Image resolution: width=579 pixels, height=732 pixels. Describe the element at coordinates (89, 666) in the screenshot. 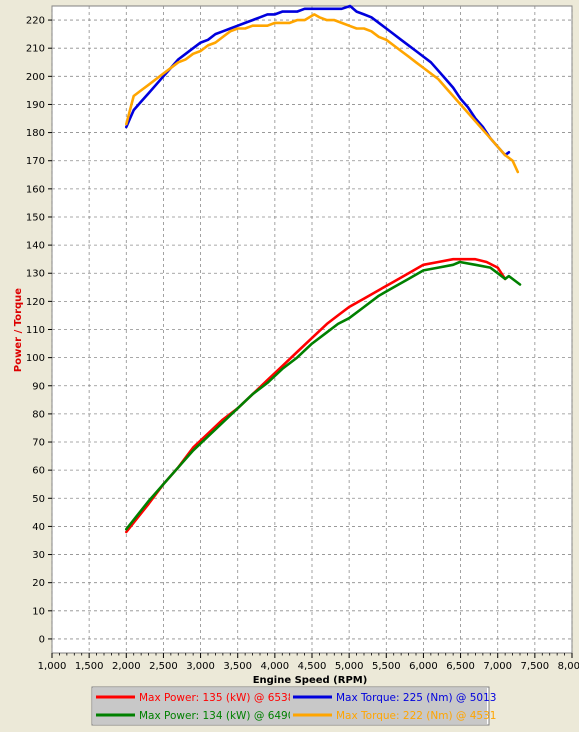

I see `x-tick-label: 1,500` at that location.